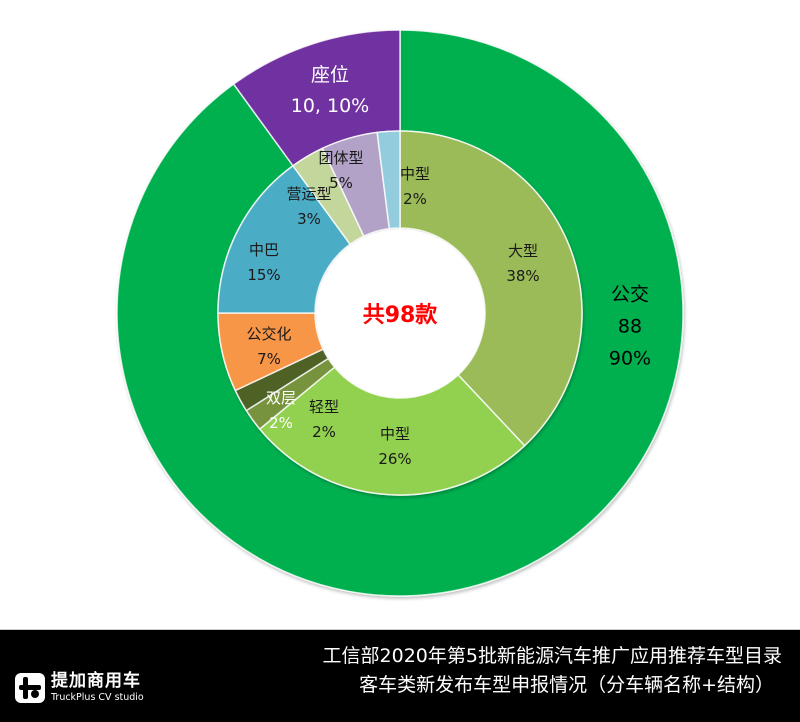  I want to click on label-gongjiao: 公交 88 90%, so click(630, 326).